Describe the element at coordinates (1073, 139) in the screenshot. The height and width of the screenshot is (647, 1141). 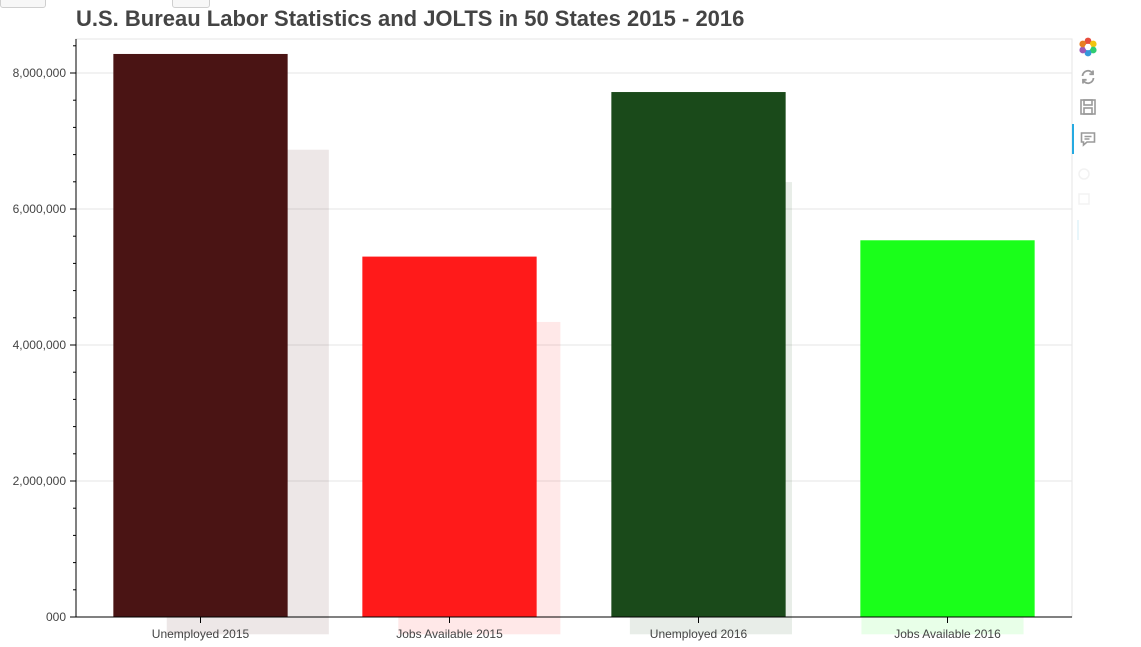
I see `active-tool-indicator` at that location.